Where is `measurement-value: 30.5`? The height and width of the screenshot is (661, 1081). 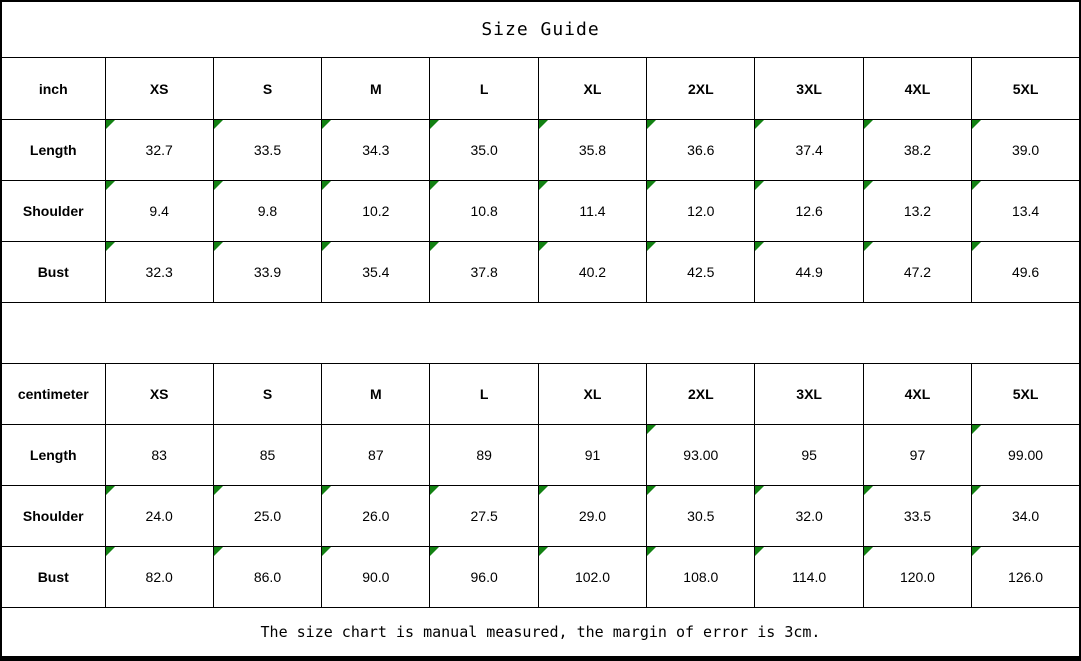
measurement-value: 30.5 is located at coordinates (701, 515).